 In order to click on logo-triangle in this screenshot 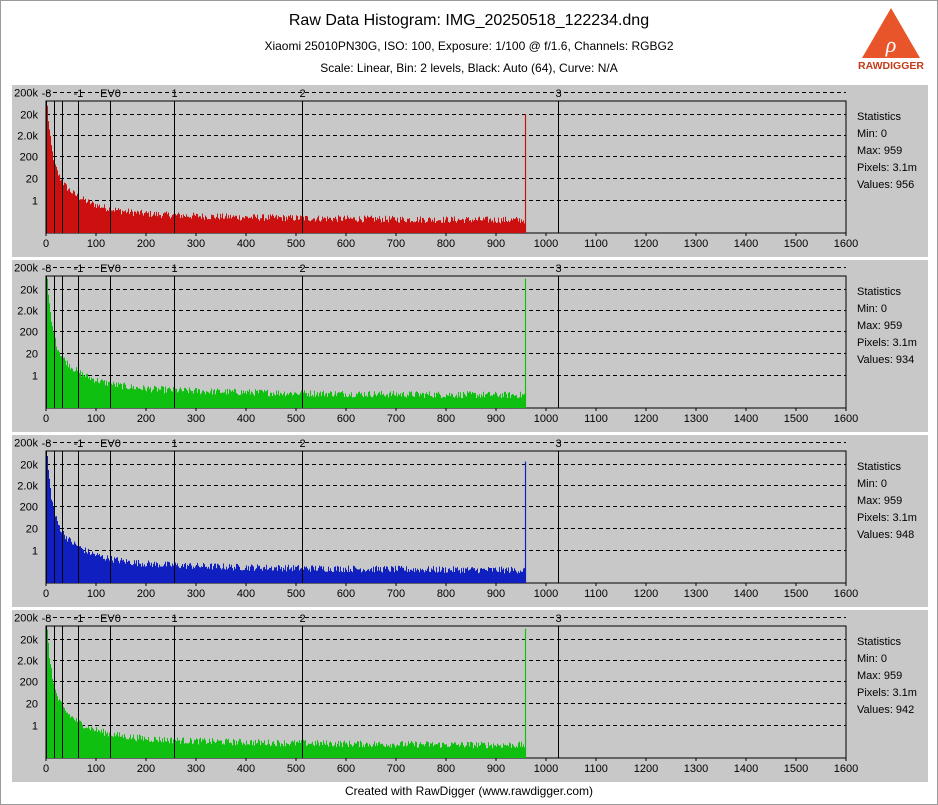, I will do `click(891, 33)`.